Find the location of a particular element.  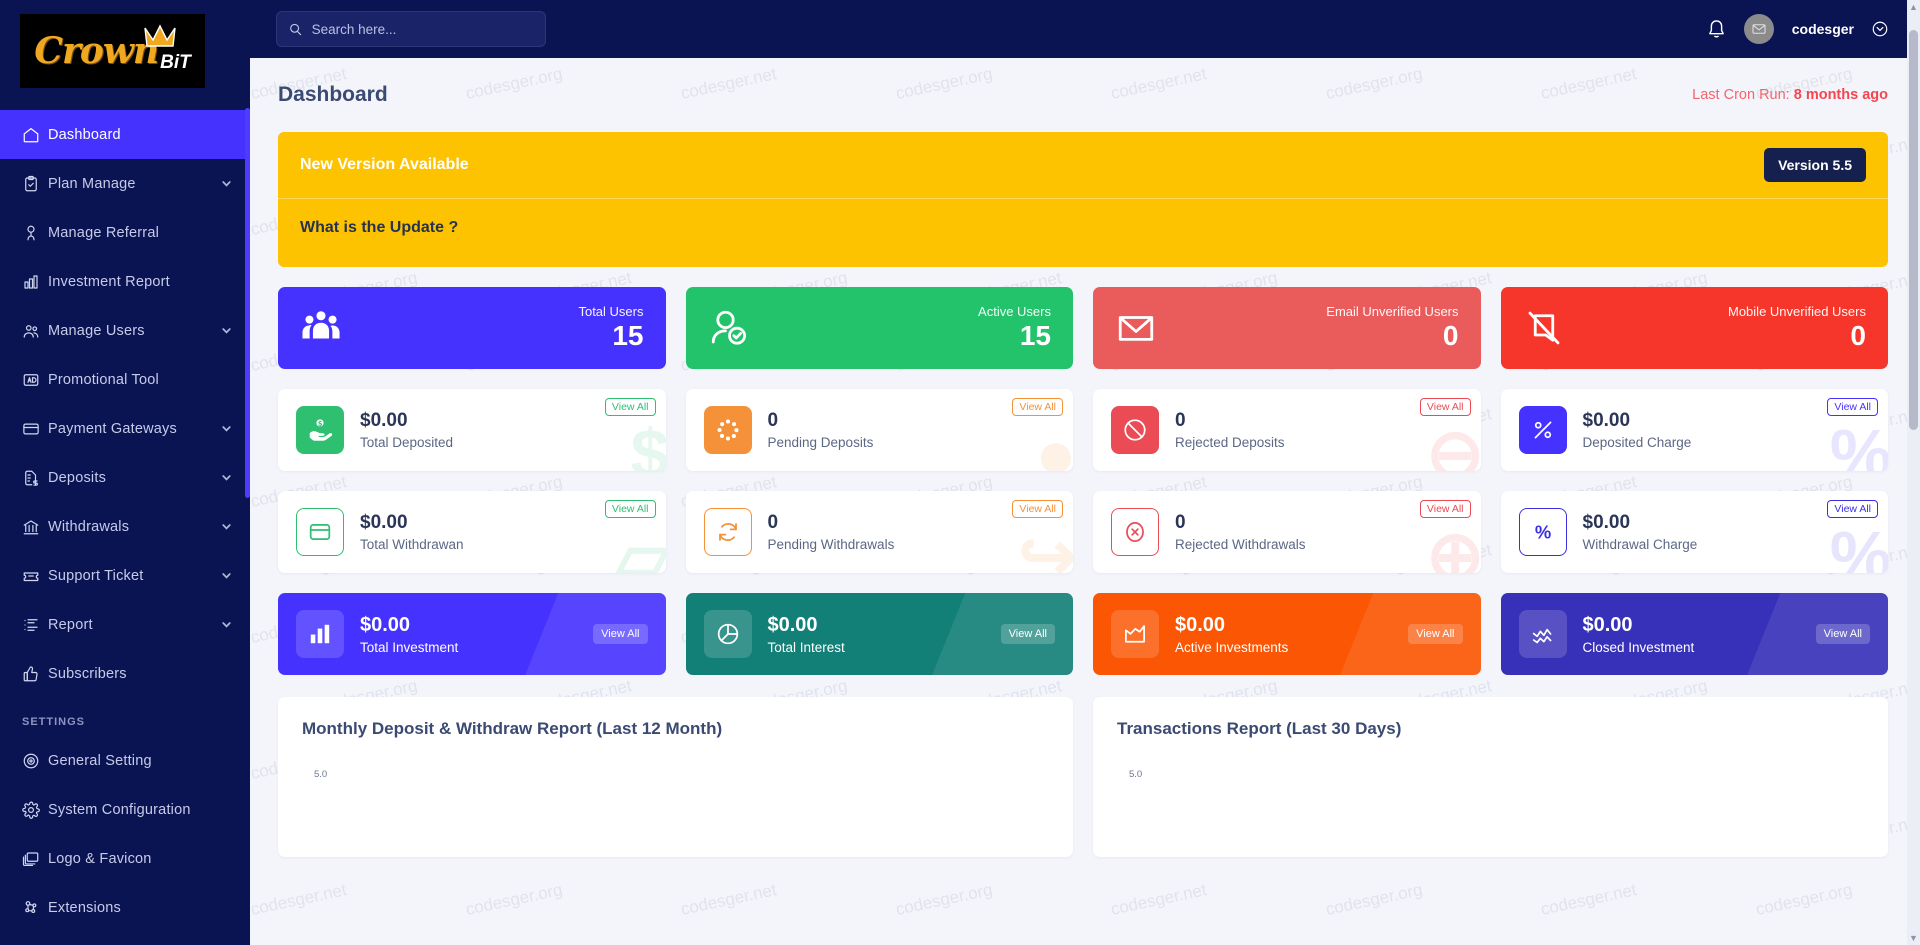

stat-card-total-deposited: $ $0.00 Total Deposited View All is located at coordinates (472, 430).